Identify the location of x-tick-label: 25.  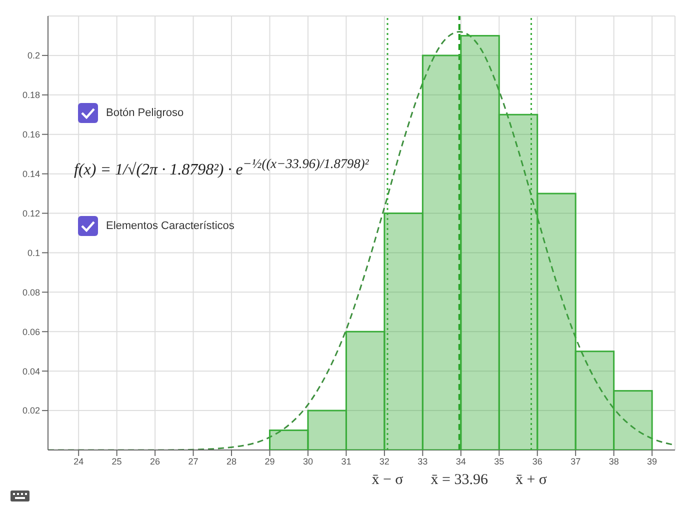
(117, 461).